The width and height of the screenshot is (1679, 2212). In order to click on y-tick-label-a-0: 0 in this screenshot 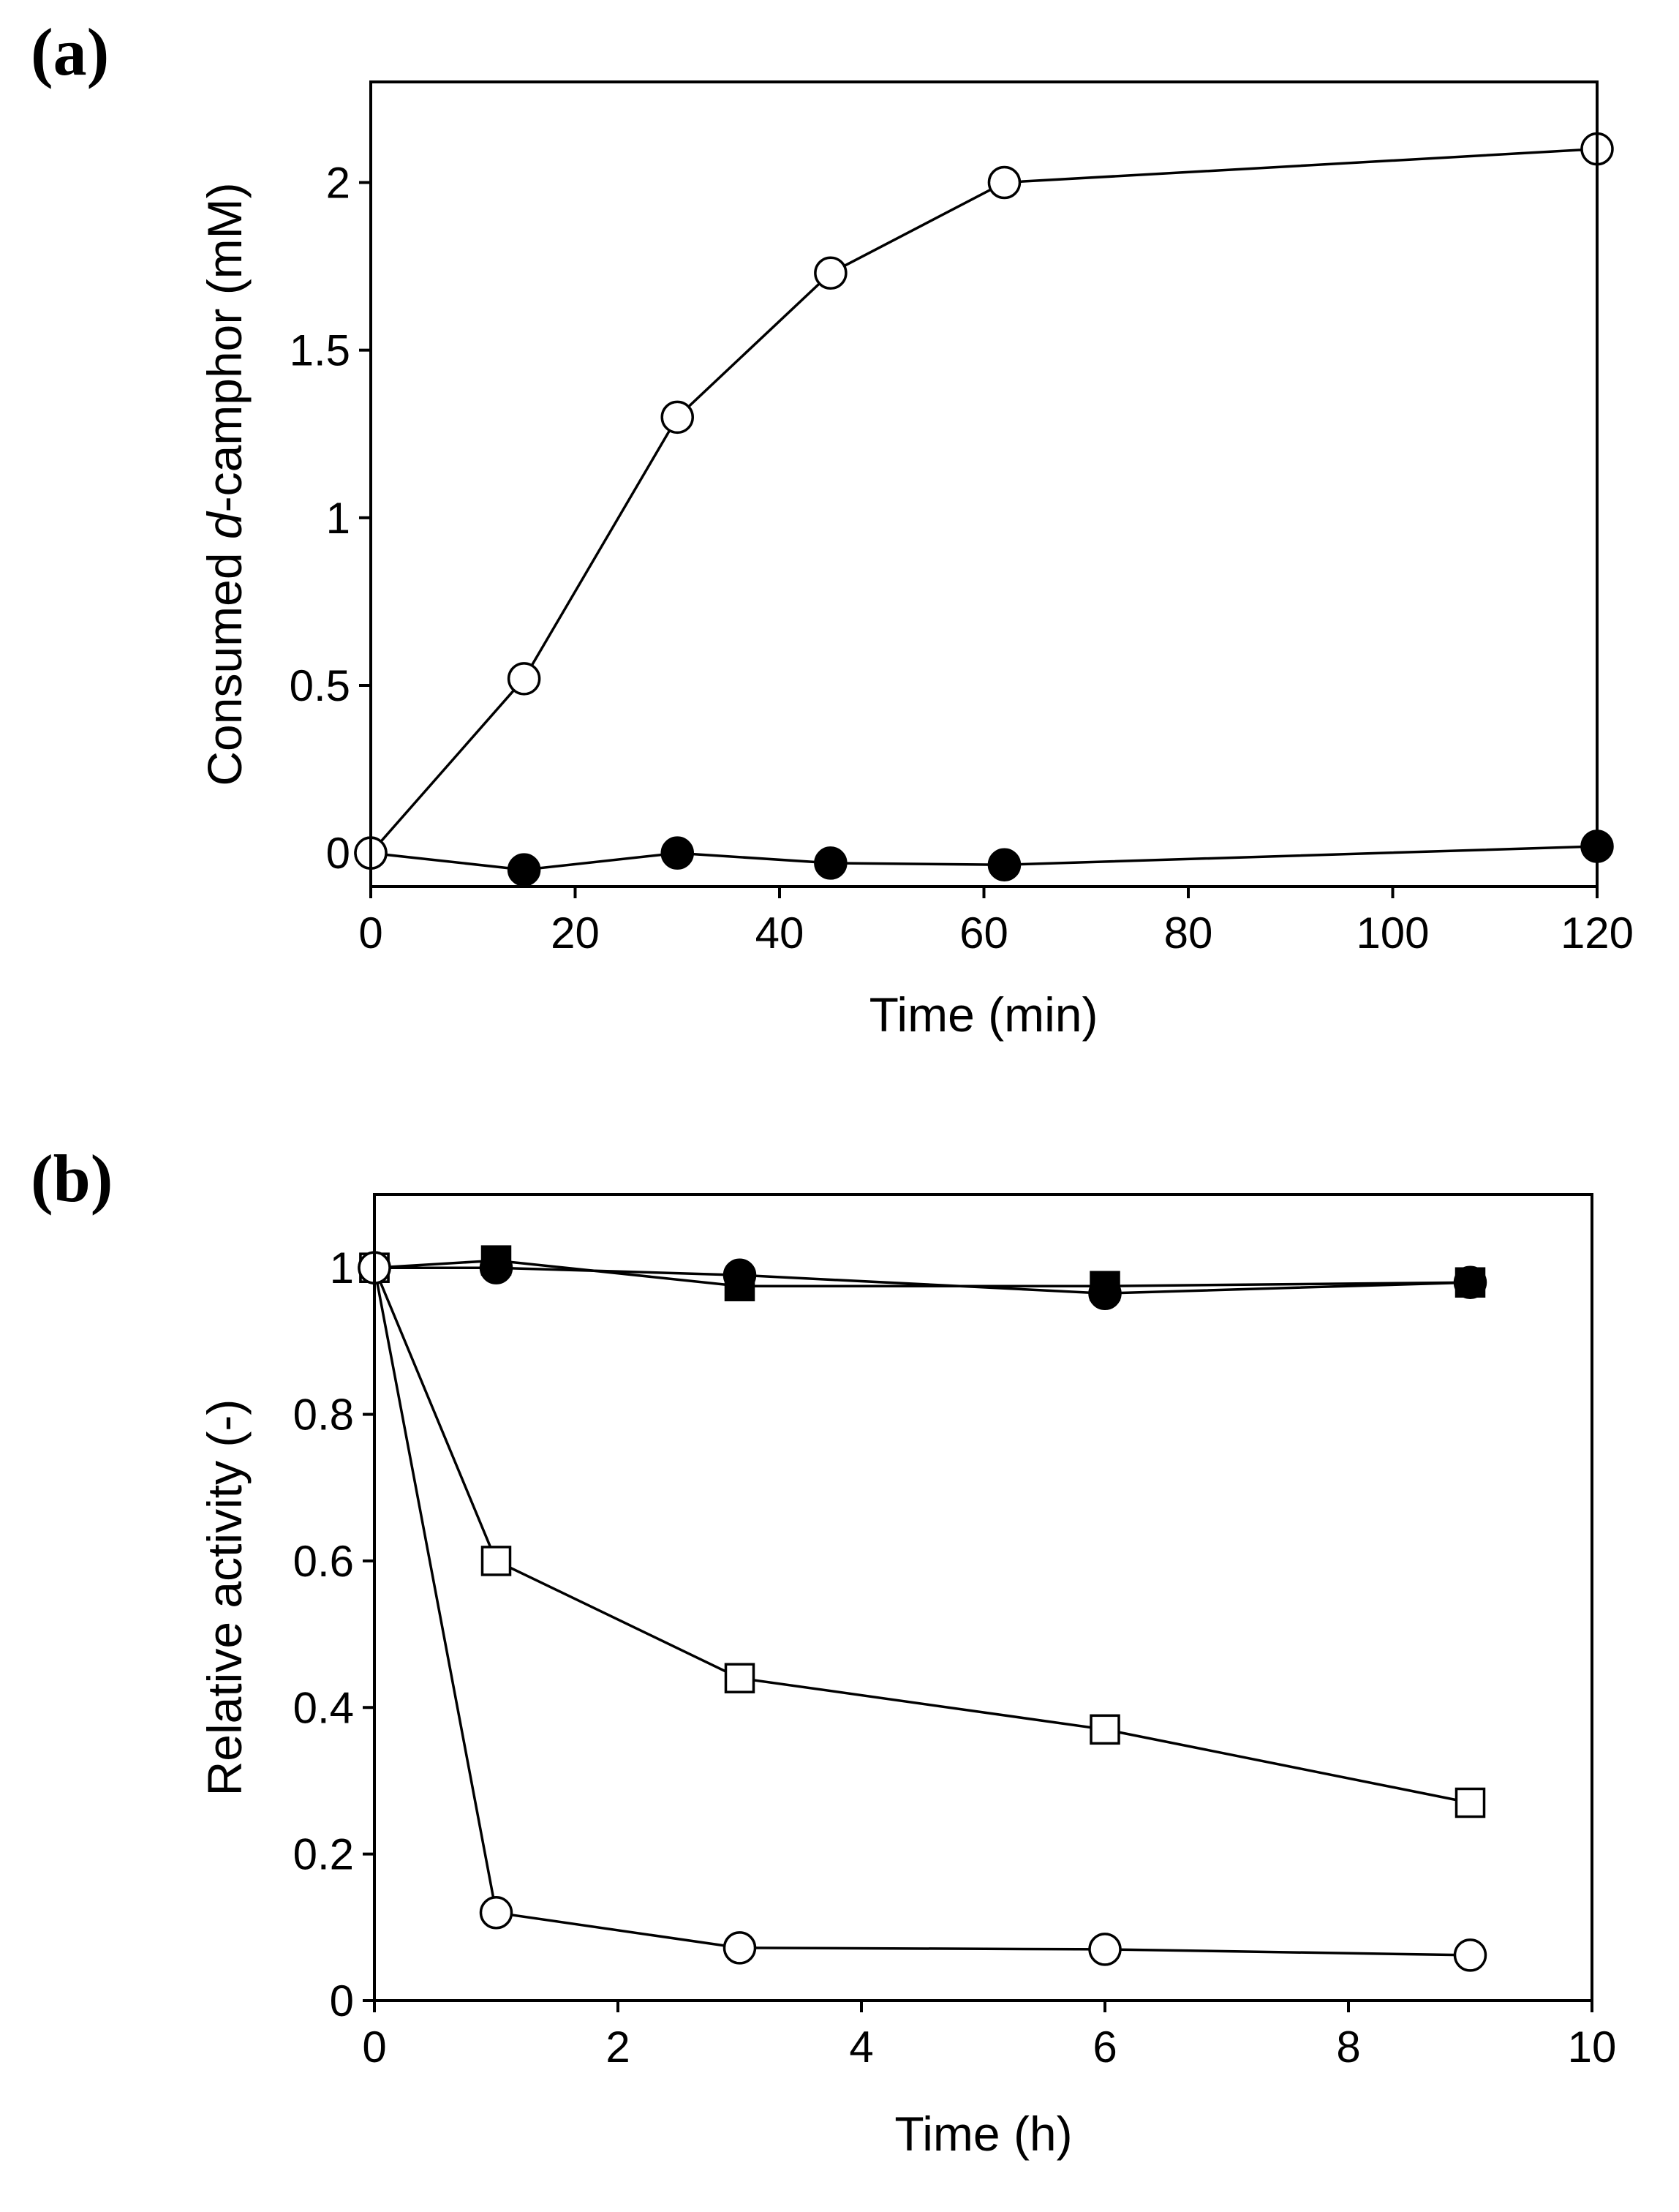, I will do `click(338, 853)`.